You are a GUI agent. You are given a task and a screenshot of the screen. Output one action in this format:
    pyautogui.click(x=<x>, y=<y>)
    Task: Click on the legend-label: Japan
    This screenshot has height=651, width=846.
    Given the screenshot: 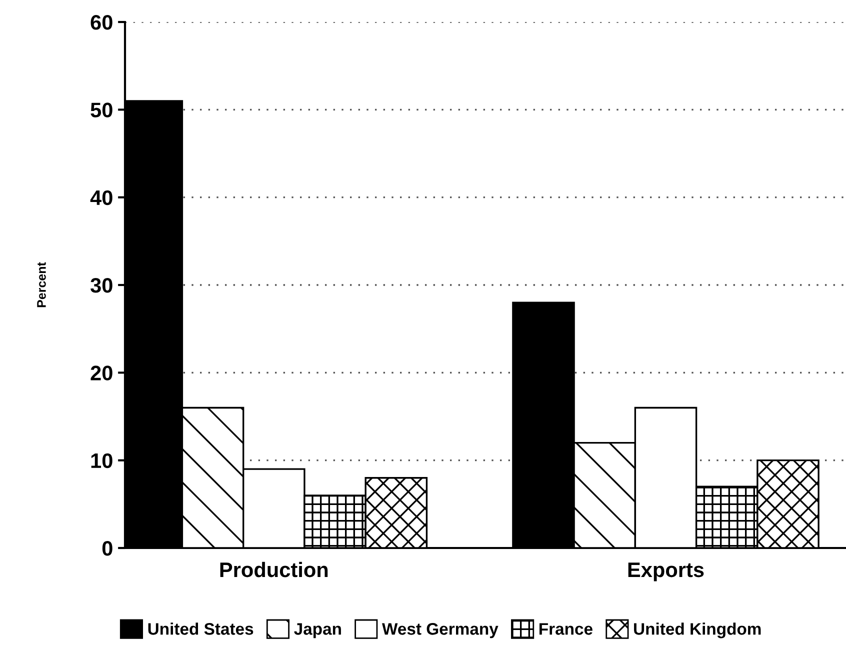 What is the action you would take?
    pyautogui.click(x=317, y=630)
    